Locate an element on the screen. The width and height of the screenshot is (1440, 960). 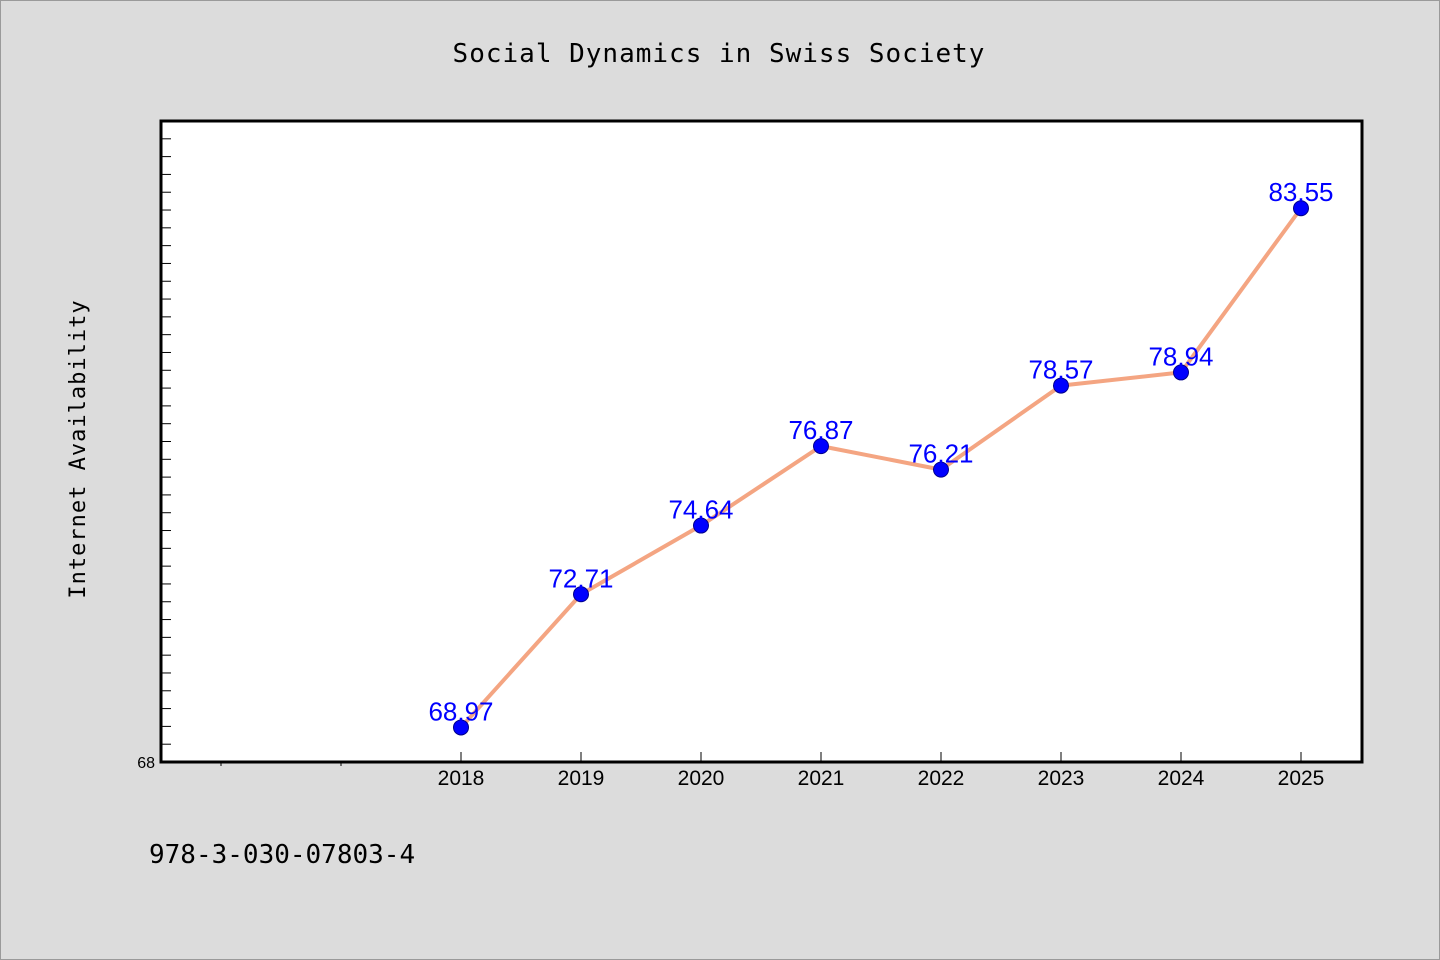
x-tick-label: 2025 is located at coordinates (1301, 778).